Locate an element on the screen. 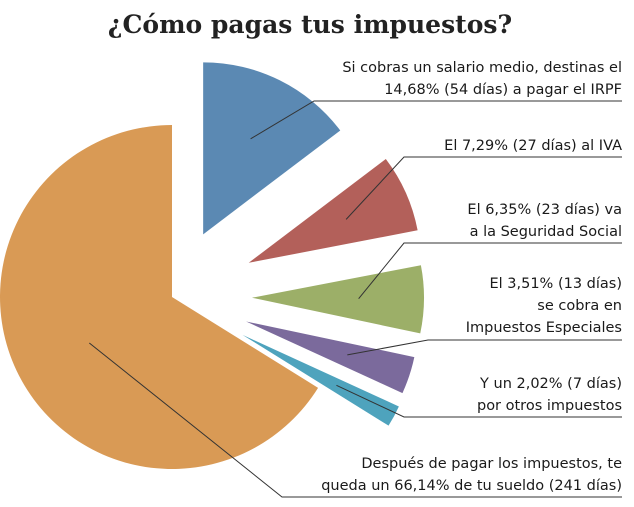  annotation-line: Impuestos Especiales is located at coordinates (544, 328).